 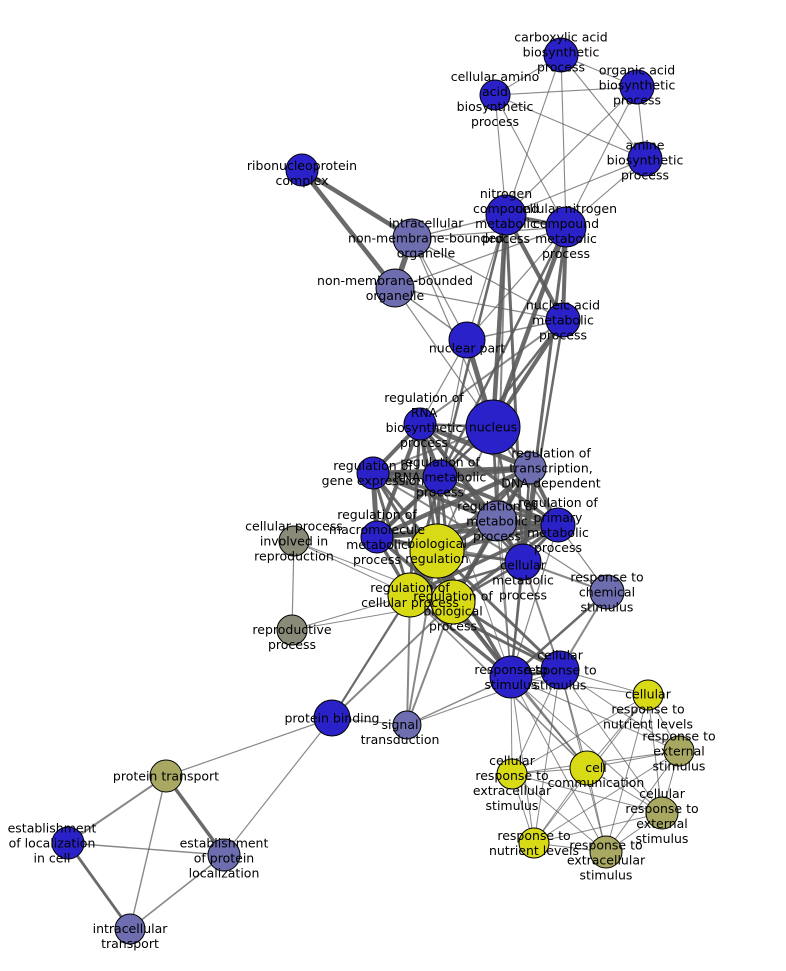 What do you see at coordinates (495, 95) in the screenshot?
I see `network-node-cellular_amino_acid_bio` at bounding box center [495, 95].